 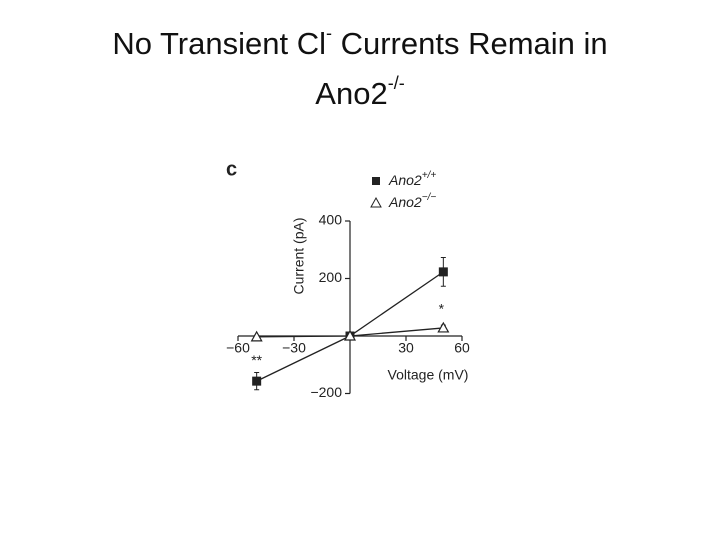 I want to click on slide-title: Ano2-/-, so click(x=359, y=92).